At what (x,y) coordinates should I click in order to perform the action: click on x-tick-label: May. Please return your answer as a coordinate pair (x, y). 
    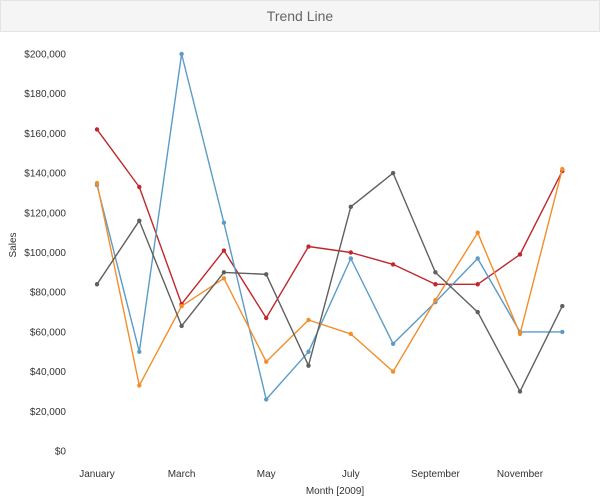
    Looking at the image, I should click on (266, 474).